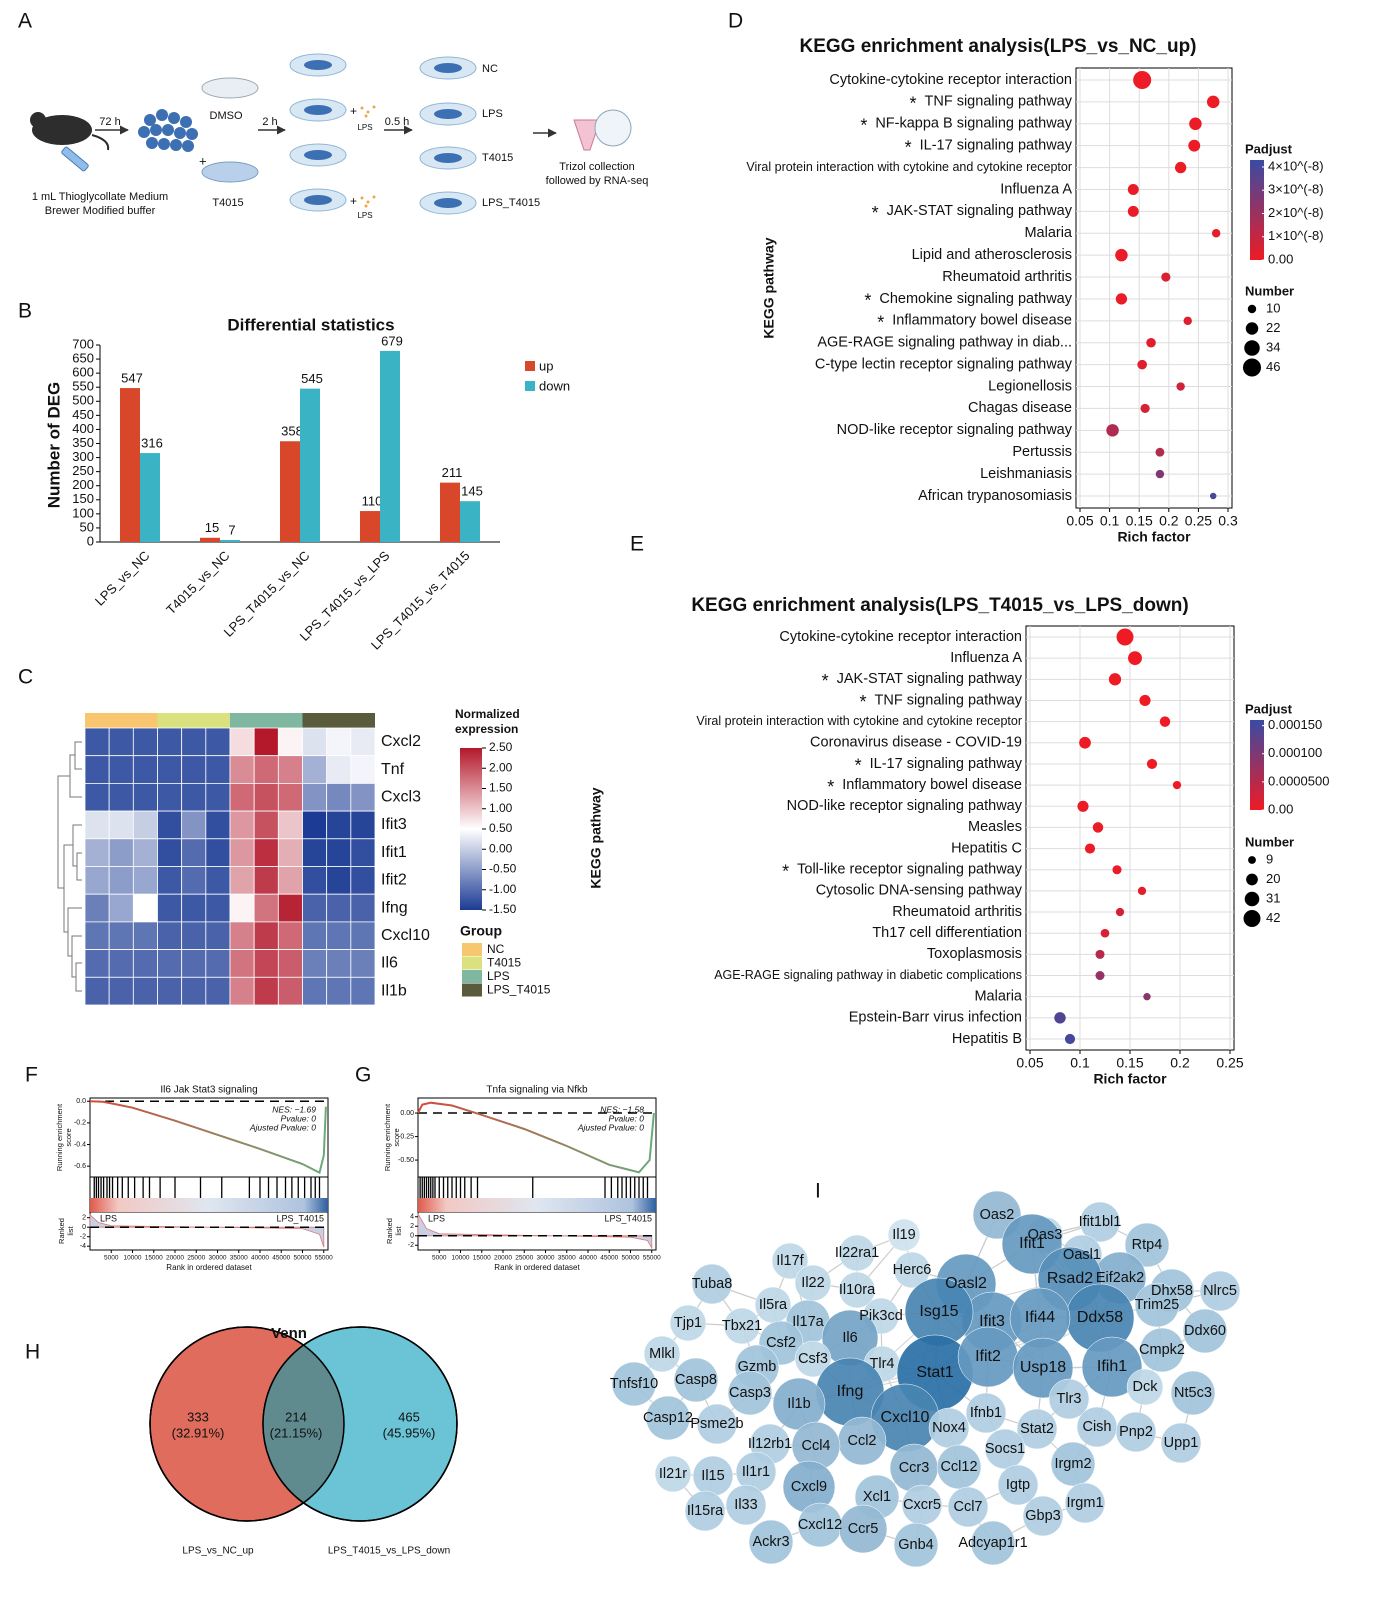  Describe the element at coordinates (83, 442) in the screenshot. I see `y-tick-label: 350` at that location.